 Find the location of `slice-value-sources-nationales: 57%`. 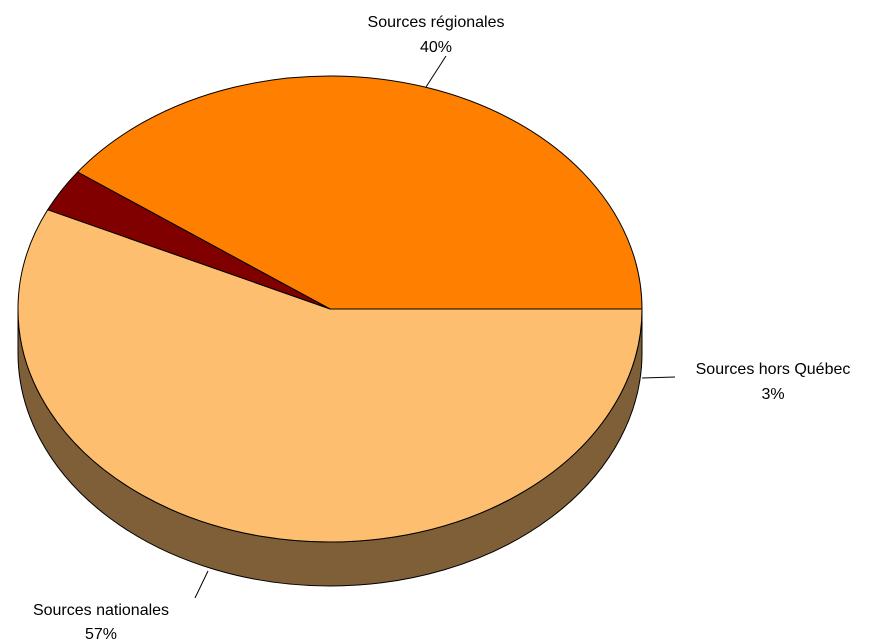

slice-value-sources-nationales: 57% is located at coordinates (101, 634).